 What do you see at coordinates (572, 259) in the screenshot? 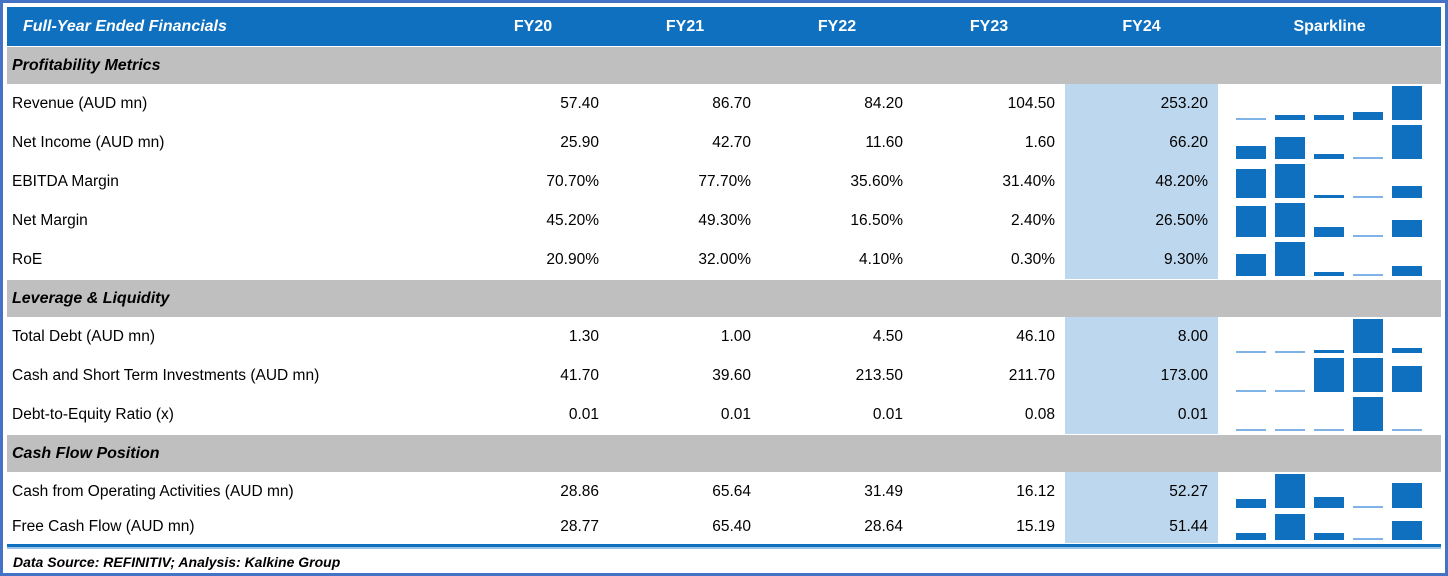
I see `value-cell-fy20: 20.90%` at bounding box center [572, 259].